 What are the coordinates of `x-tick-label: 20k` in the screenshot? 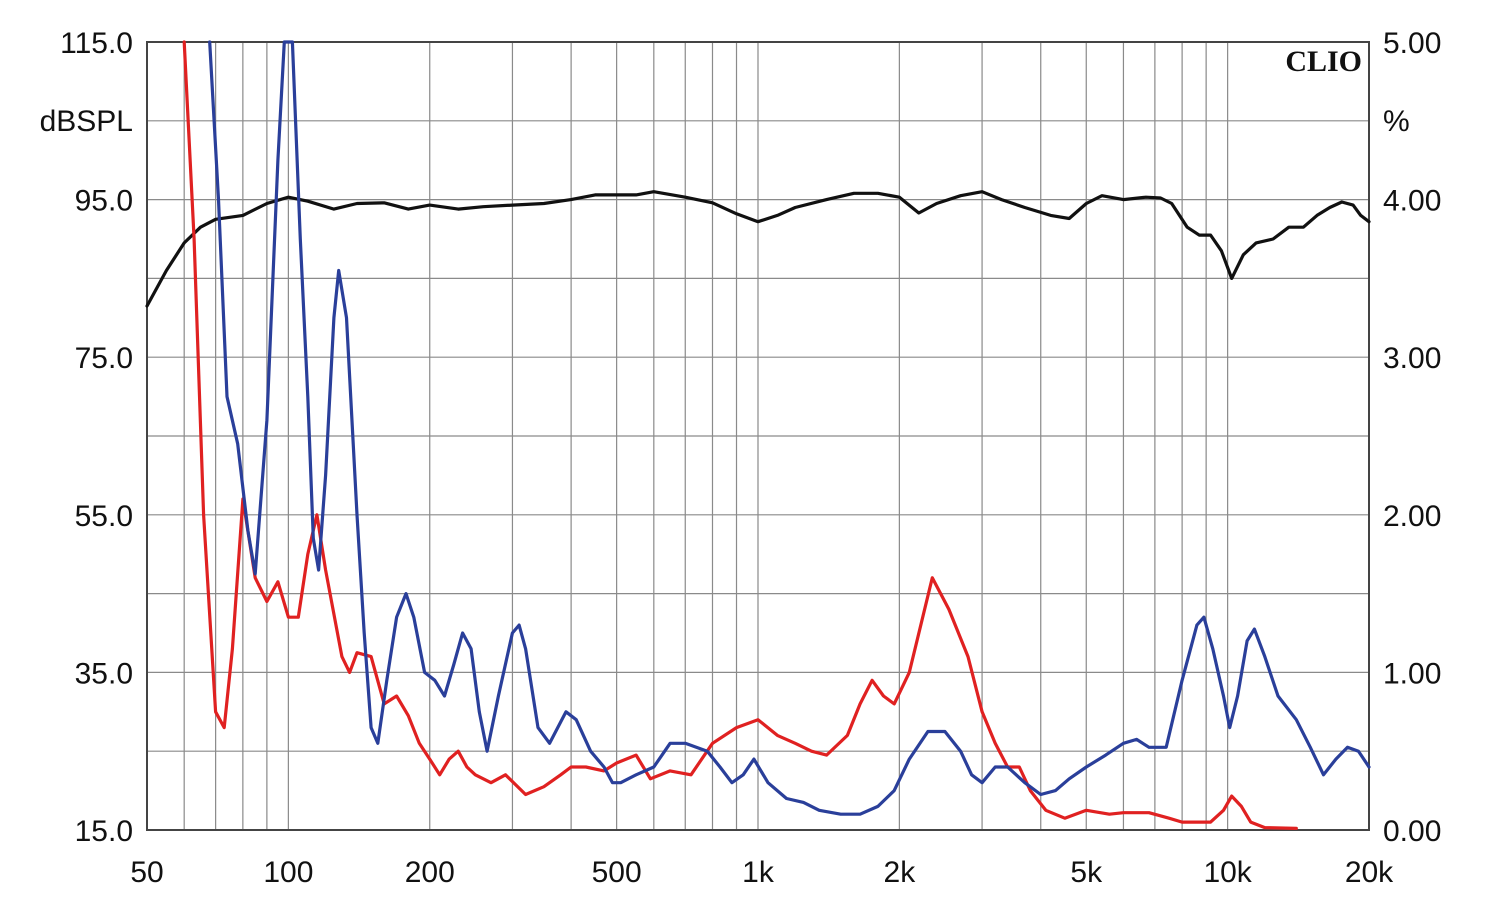 It's located at (1369, 872).